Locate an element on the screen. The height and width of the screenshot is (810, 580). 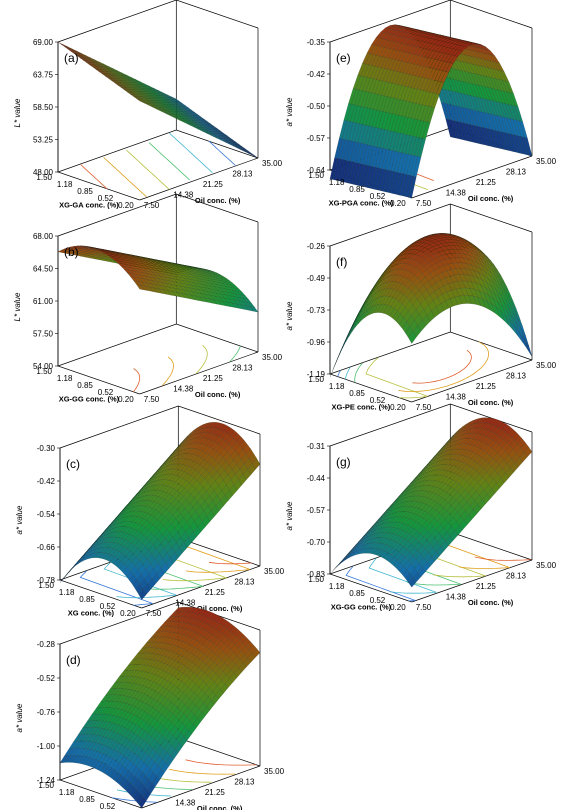
y-tick-label: 14.38 is located at coordinates (456, 597).